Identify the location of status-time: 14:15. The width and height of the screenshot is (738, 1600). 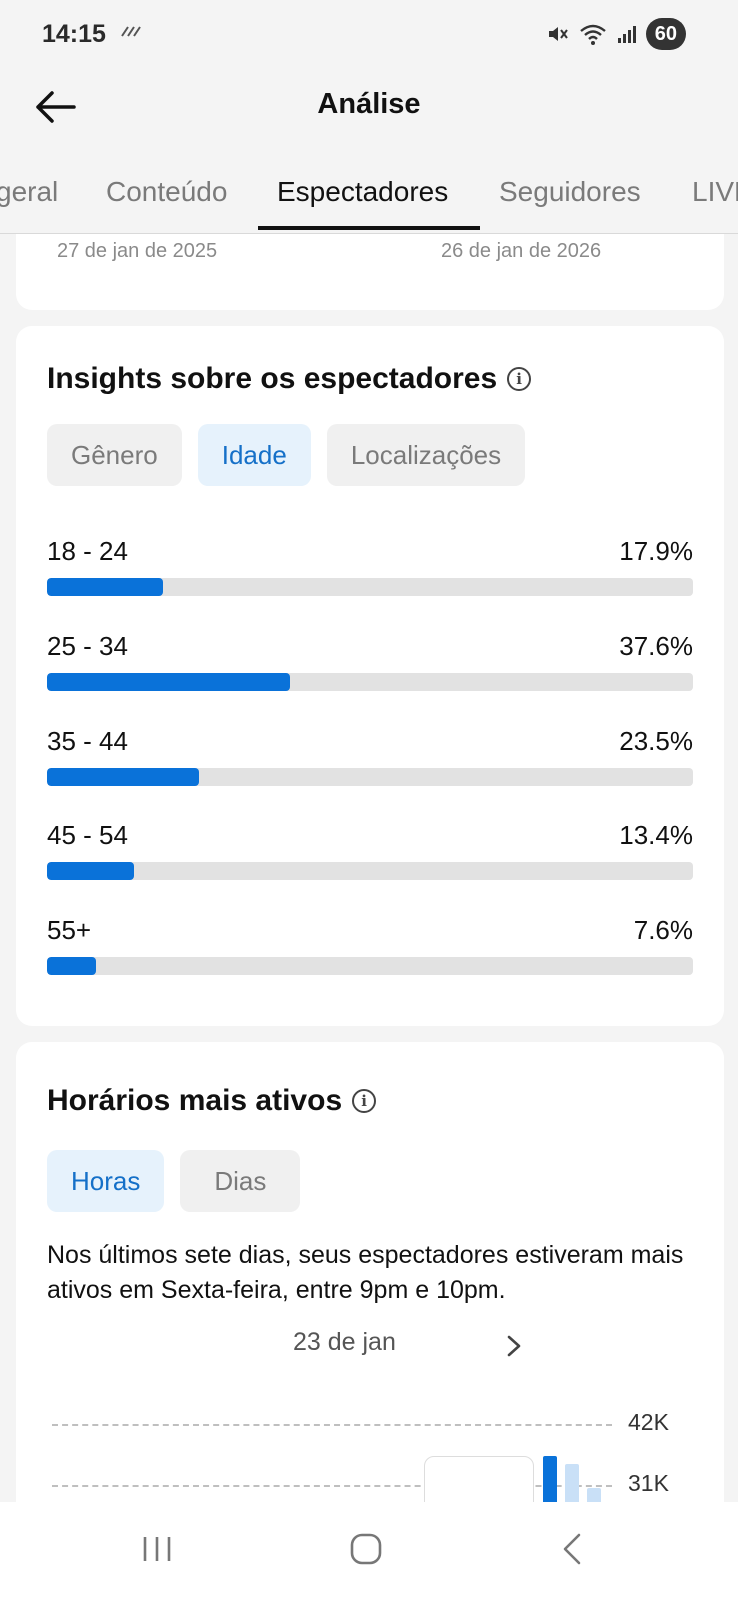
(74, 34).